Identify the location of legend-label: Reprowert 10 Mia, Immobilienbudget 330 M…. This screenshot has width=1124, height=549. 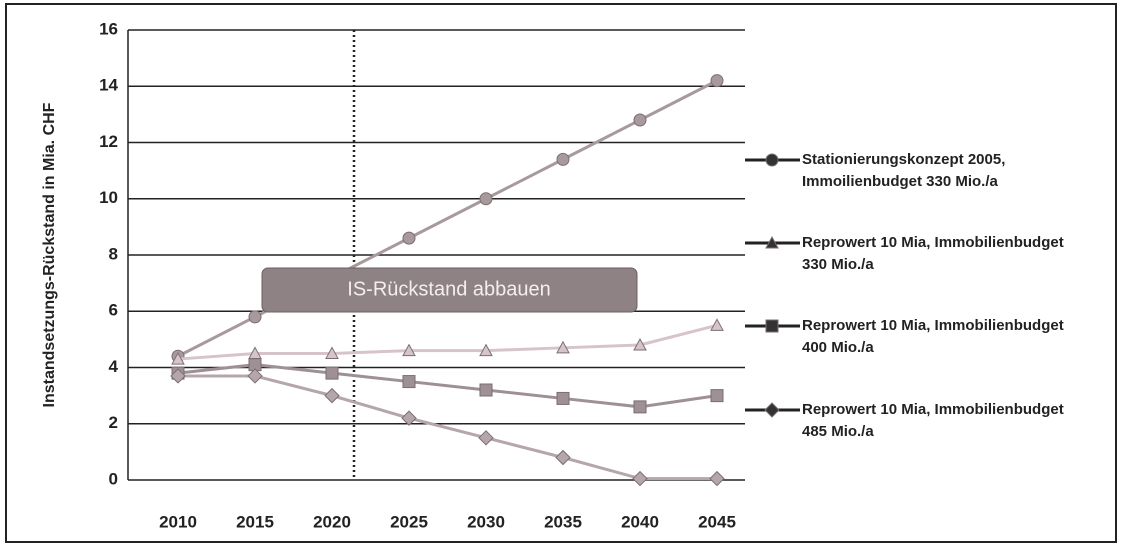
(933, 253).